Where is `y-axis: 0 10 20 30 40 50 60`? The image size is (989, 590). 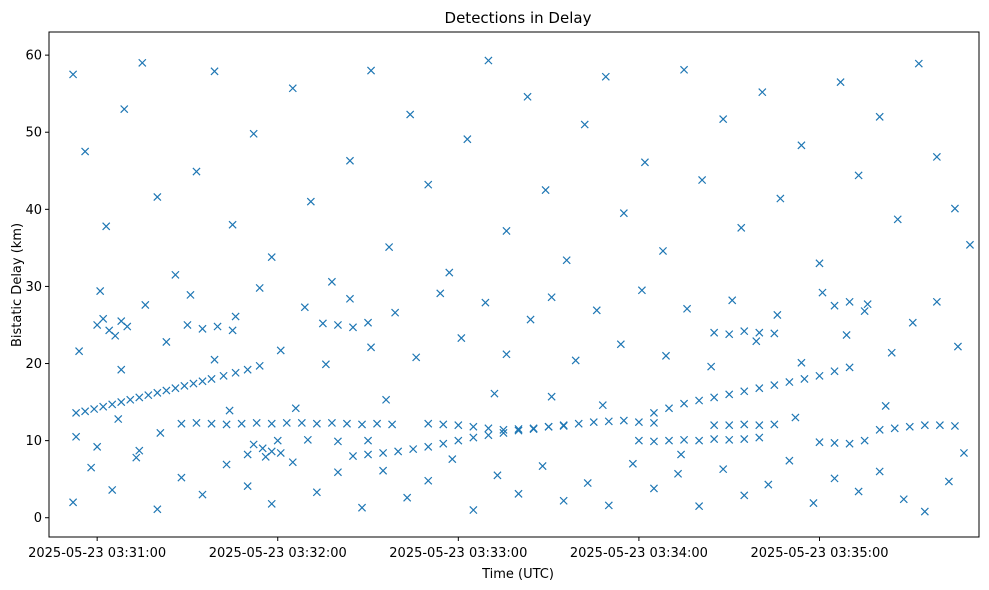
y-axis: 0 10 20 30 40 50 60 is located at coordinates (37, 287).